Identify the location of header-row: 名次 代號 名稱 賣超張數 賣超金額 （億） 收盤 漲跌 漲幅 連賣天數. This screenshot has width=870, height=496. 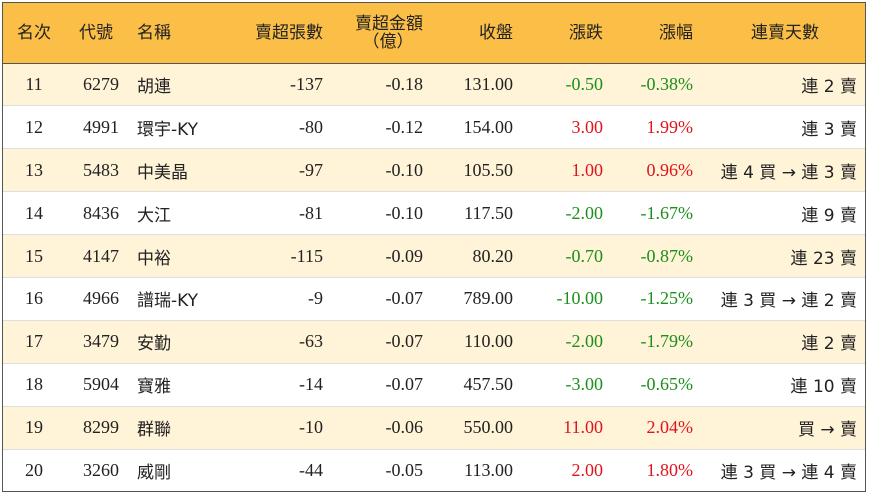
(434, 33).